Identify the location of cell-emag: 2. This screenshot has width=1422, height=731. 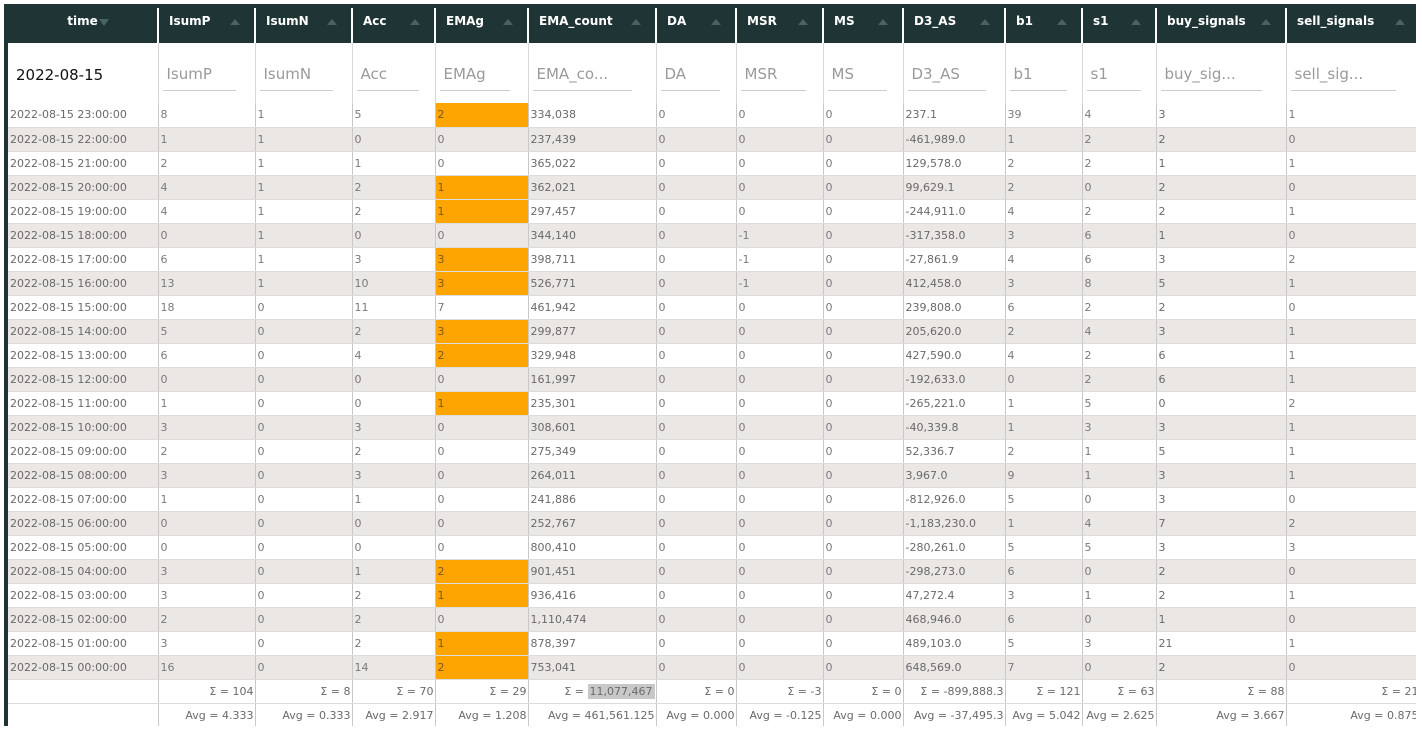
(482, 667).